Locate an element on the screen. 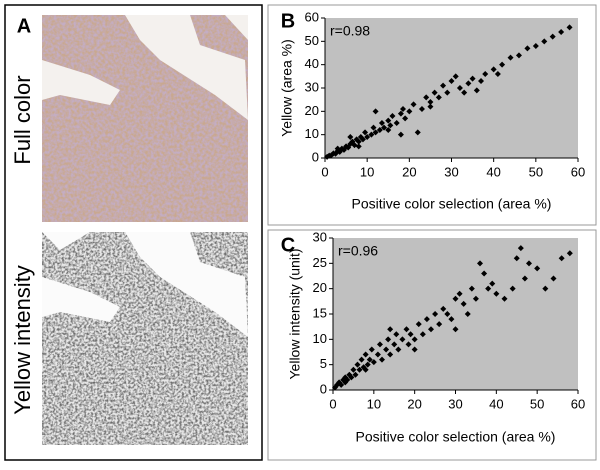 The width and height of the screenshot is (600, 470). y-tick-label: 40 is located at coordinates (312, 63).